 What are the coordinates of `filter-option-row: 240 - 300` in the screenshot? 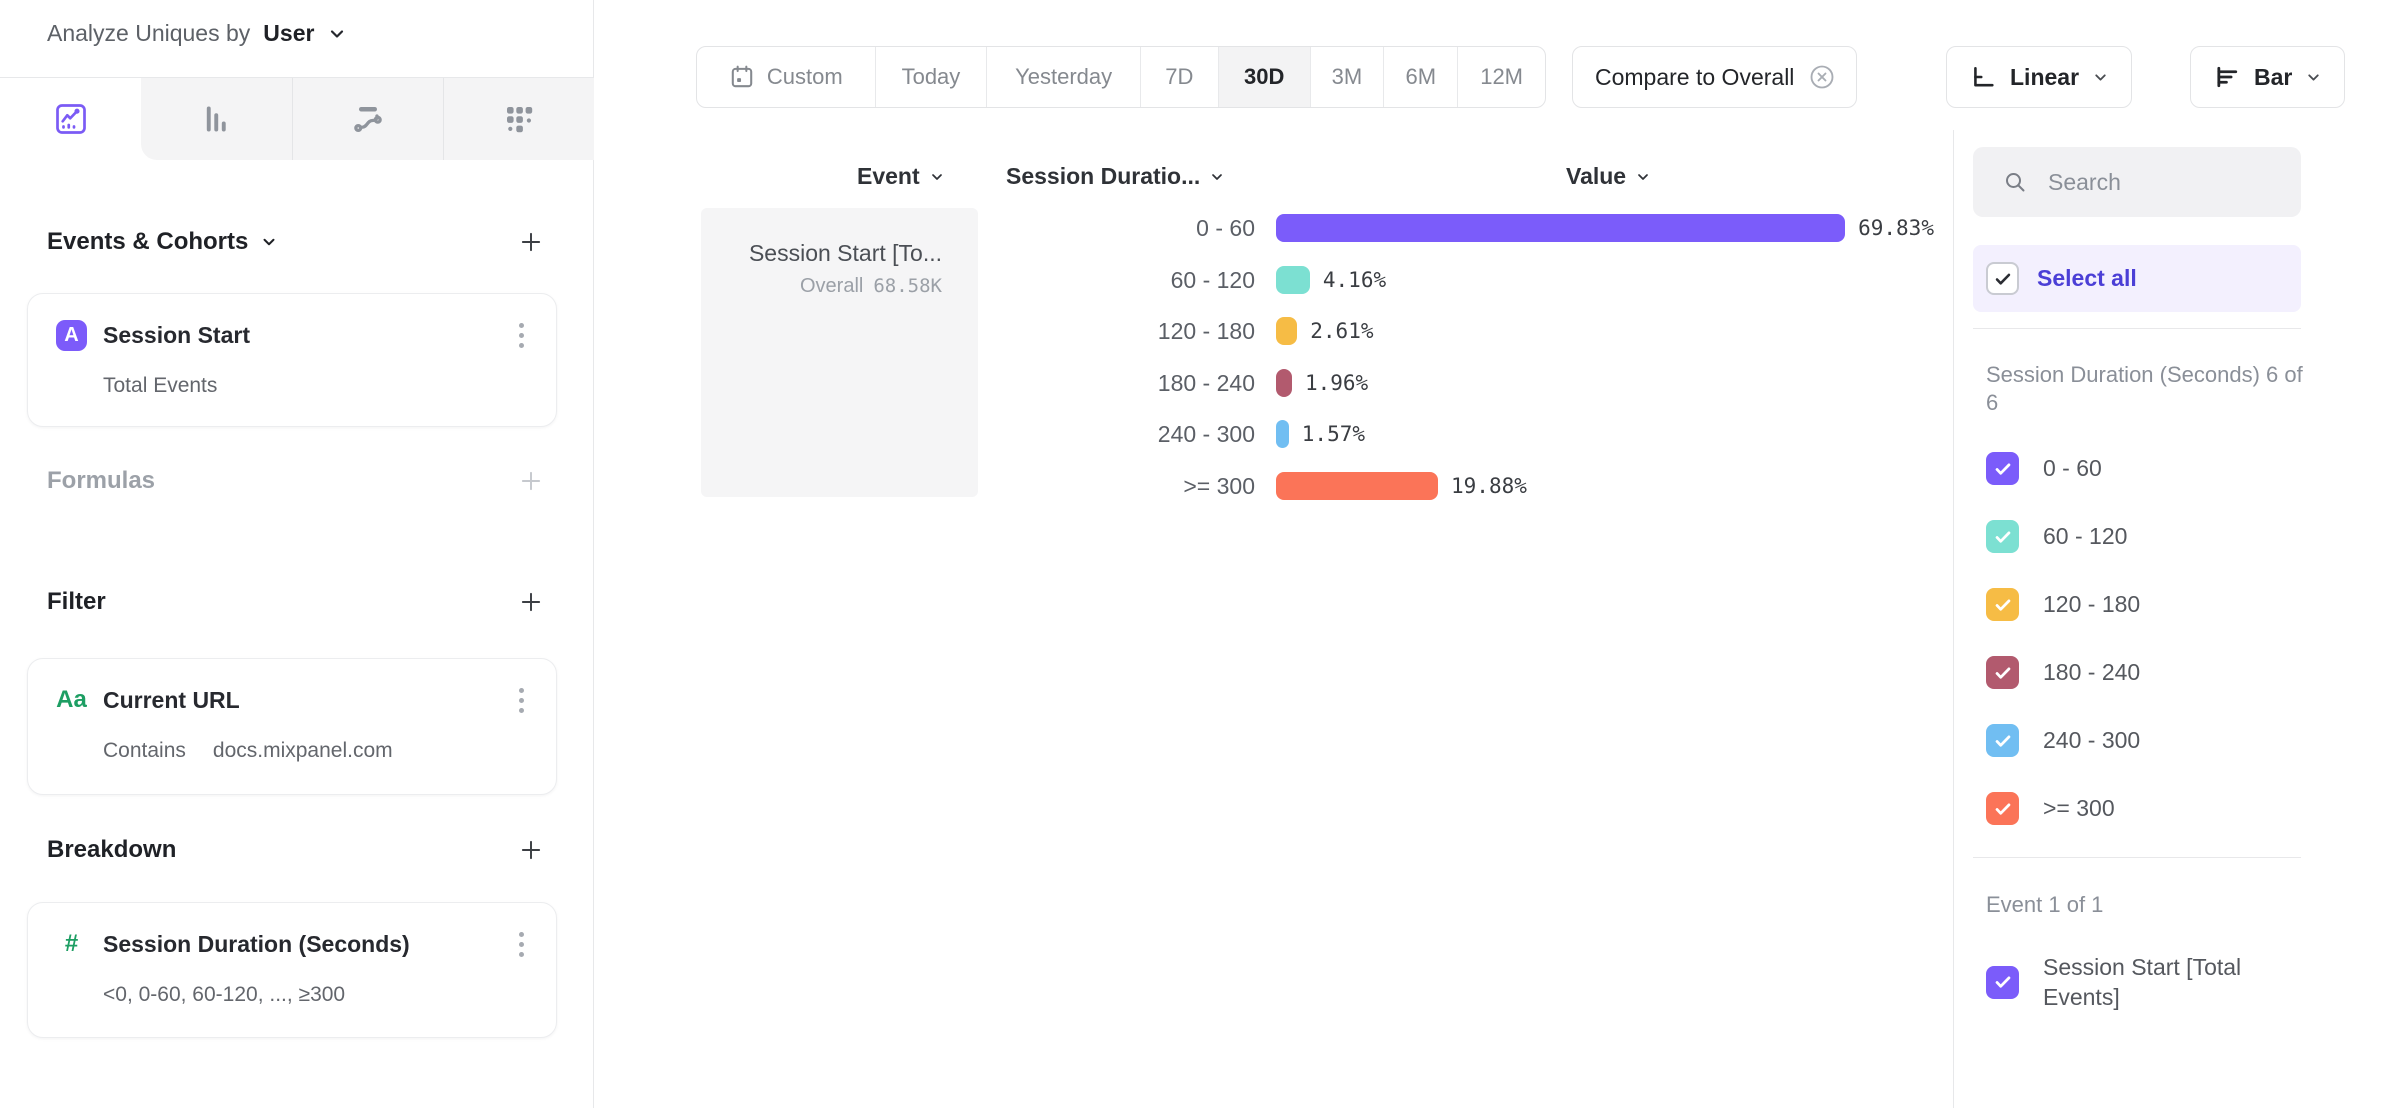 It's located at (2063, 740).